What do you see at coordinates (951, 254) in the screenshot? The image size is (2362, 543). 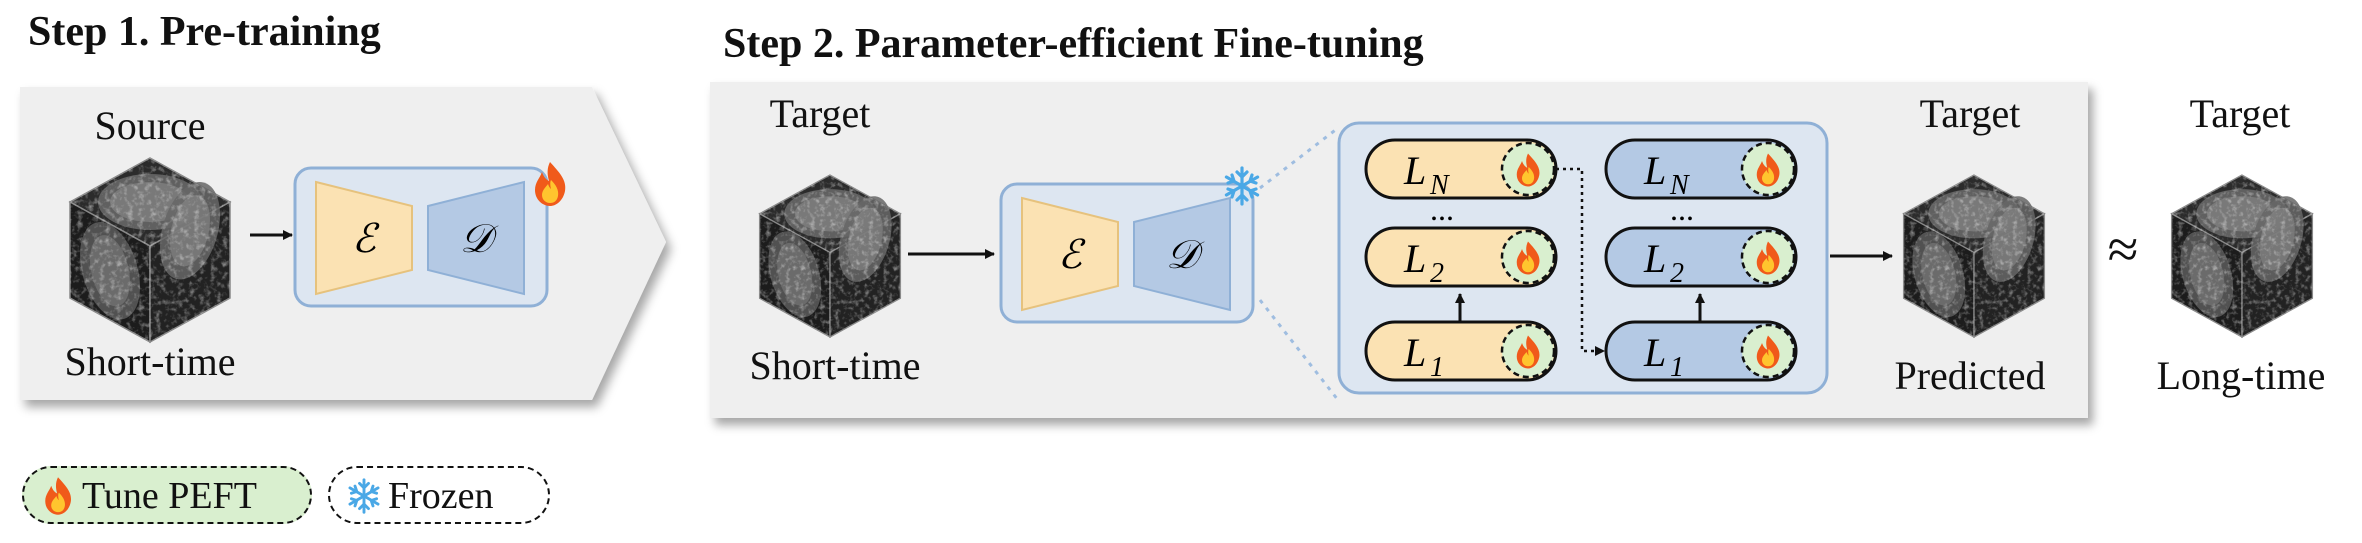 I see `step2-input-arrow` at bounding box center [951, 254].